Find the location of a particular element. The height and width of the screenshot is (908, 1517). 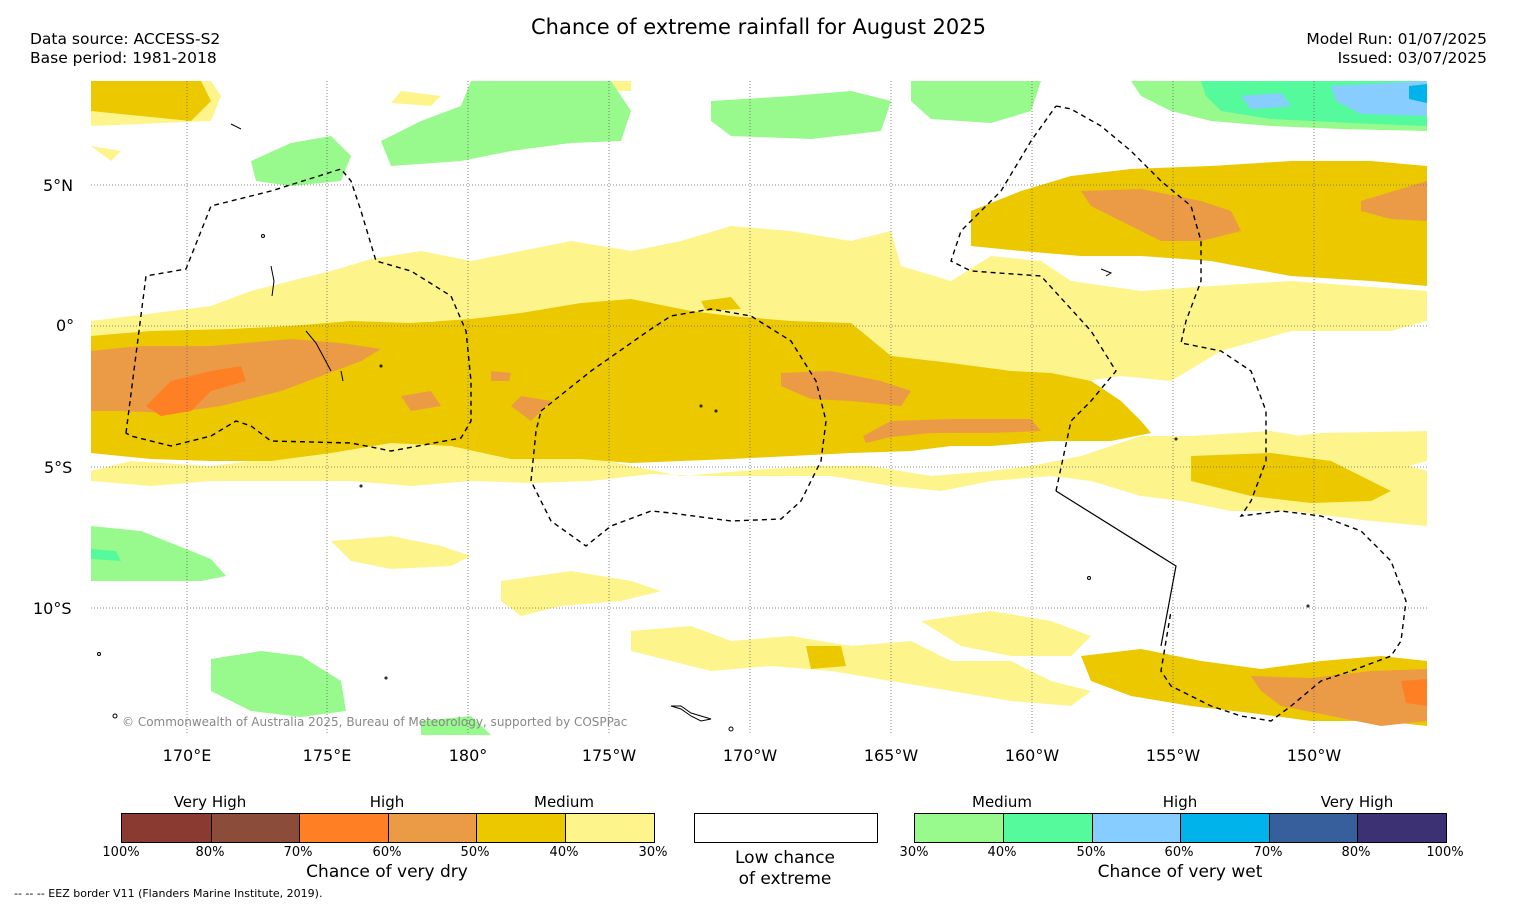

issued-date: Issued: 03/07/2025 is located at coordinates (1412, 58).